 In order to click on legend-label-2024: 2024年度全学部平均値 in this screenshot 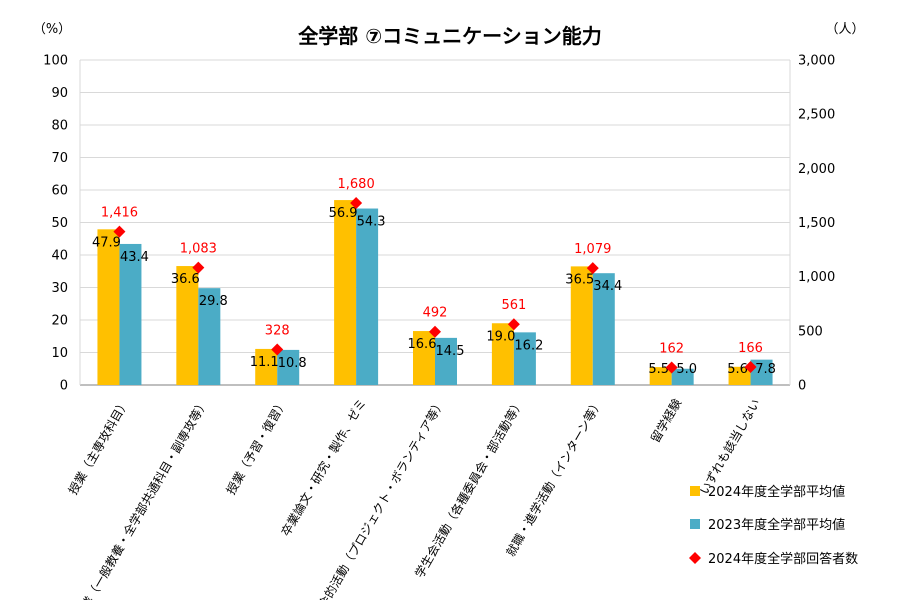, I will do `click(776, 492)`.